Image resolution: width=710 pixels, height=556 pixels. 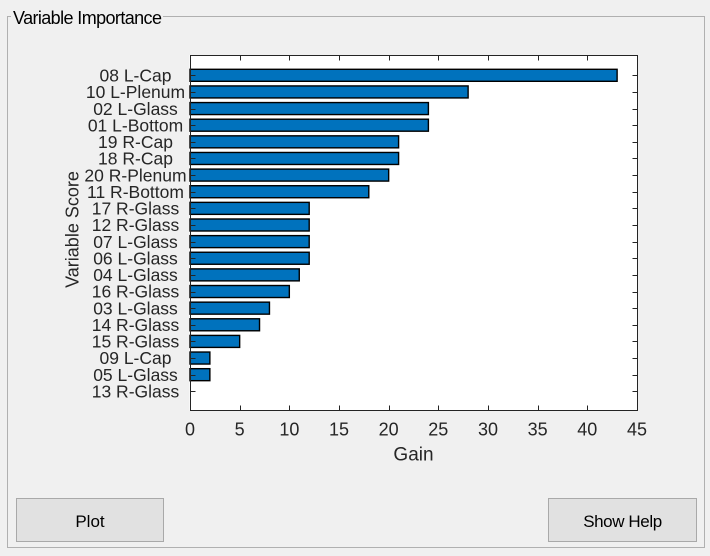 What do you see at coordinates (136, 292) in the screenshot?
I see `svg-text: 16 R-Glass` at bounding box center [136, 292].